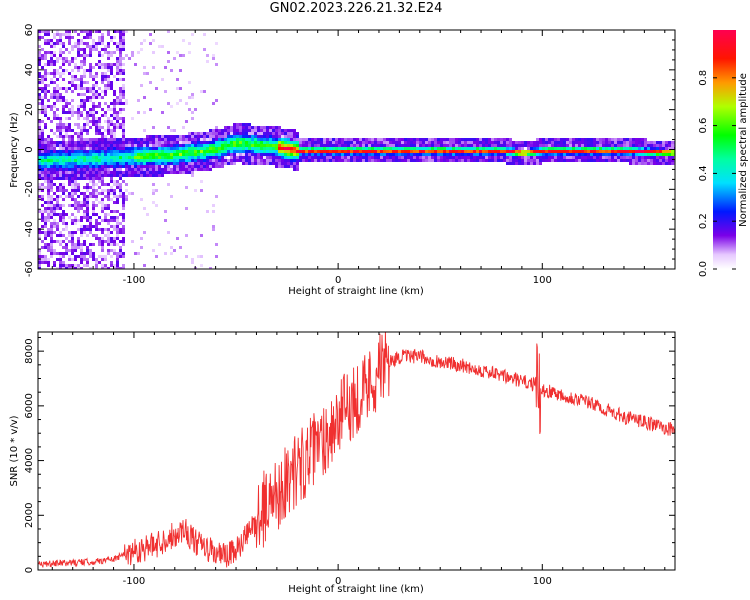  I want to click on colorbar-tick-label: 0.4, so click(703, 173).